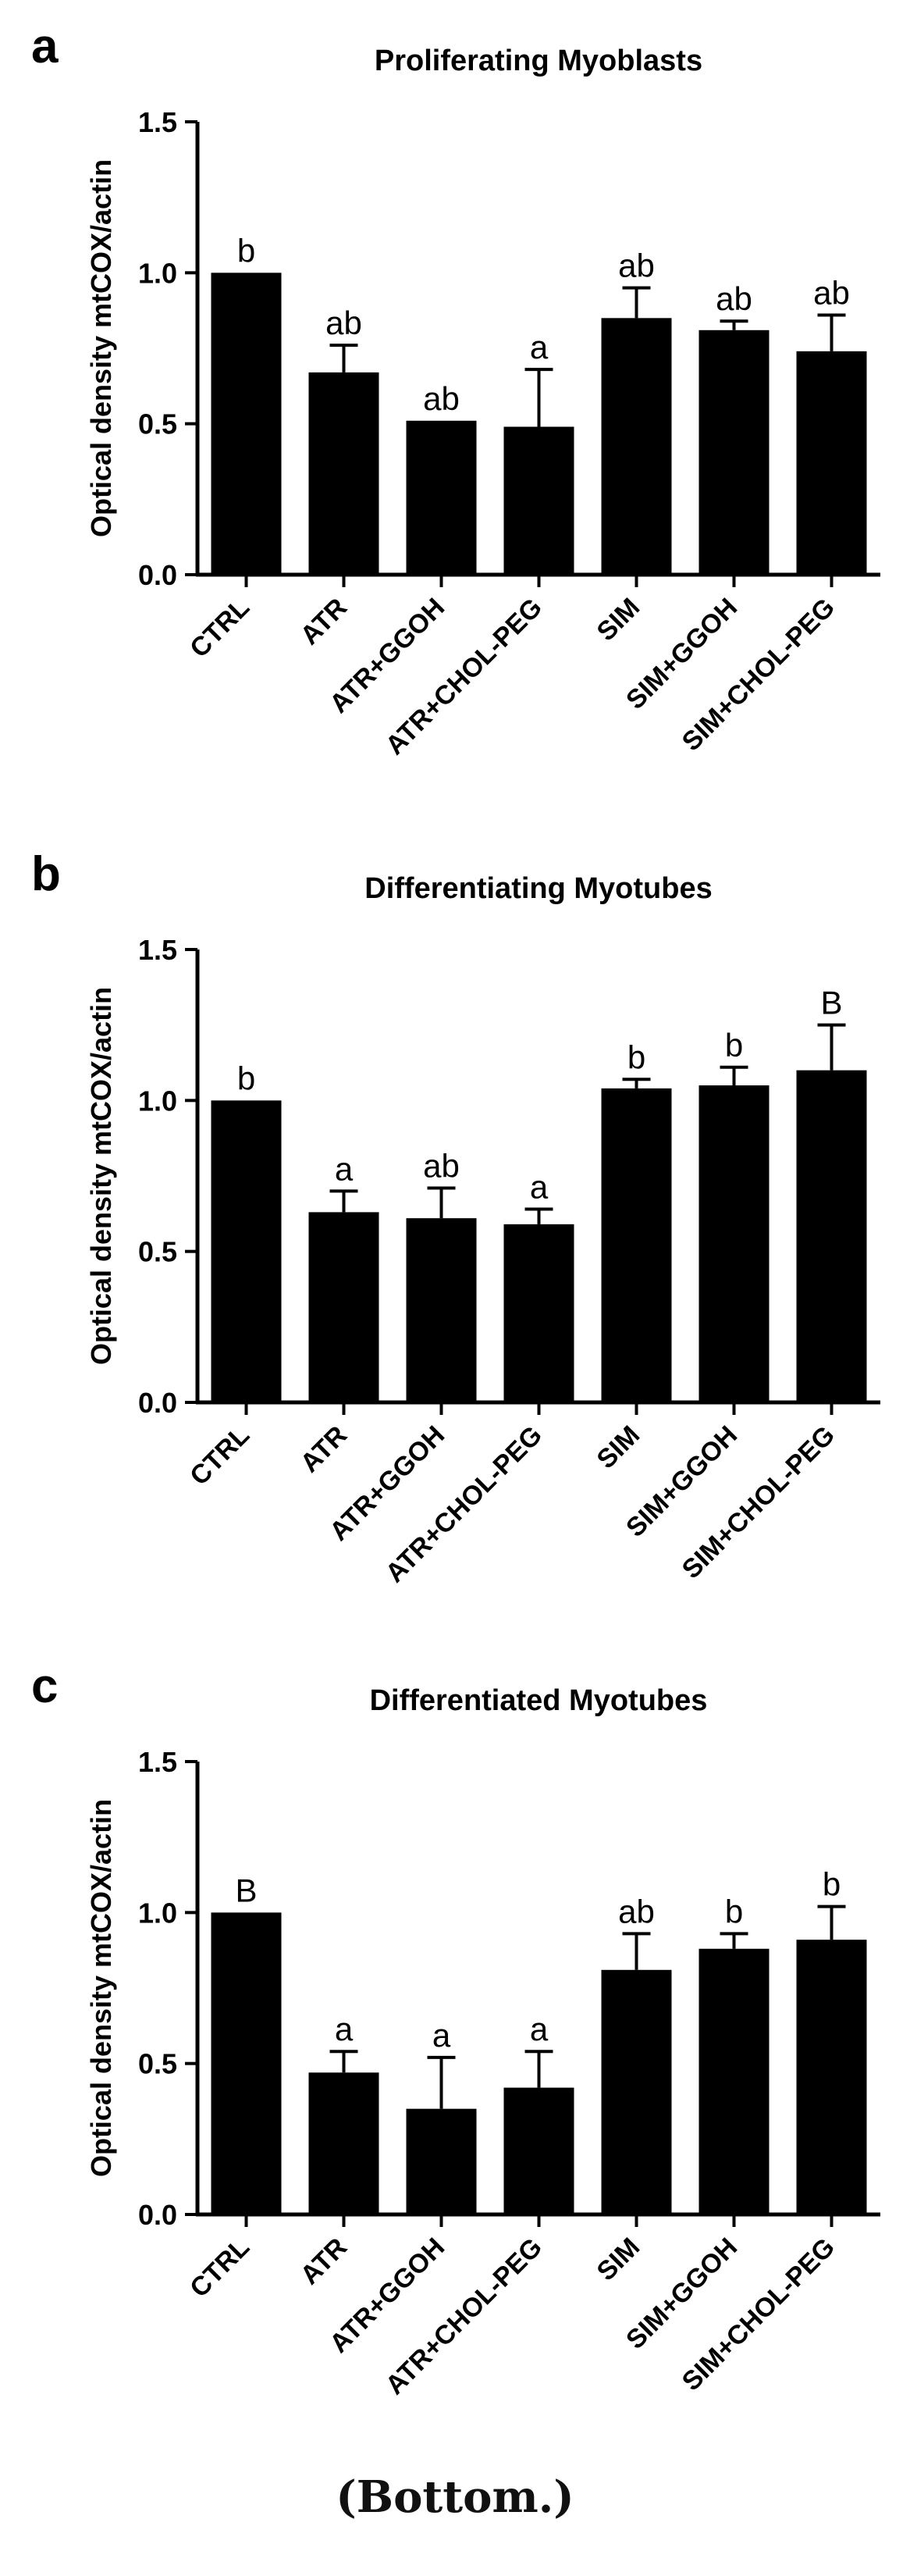  I want to click on chart-title: Differentiating Myotubes, so click(538, 888).